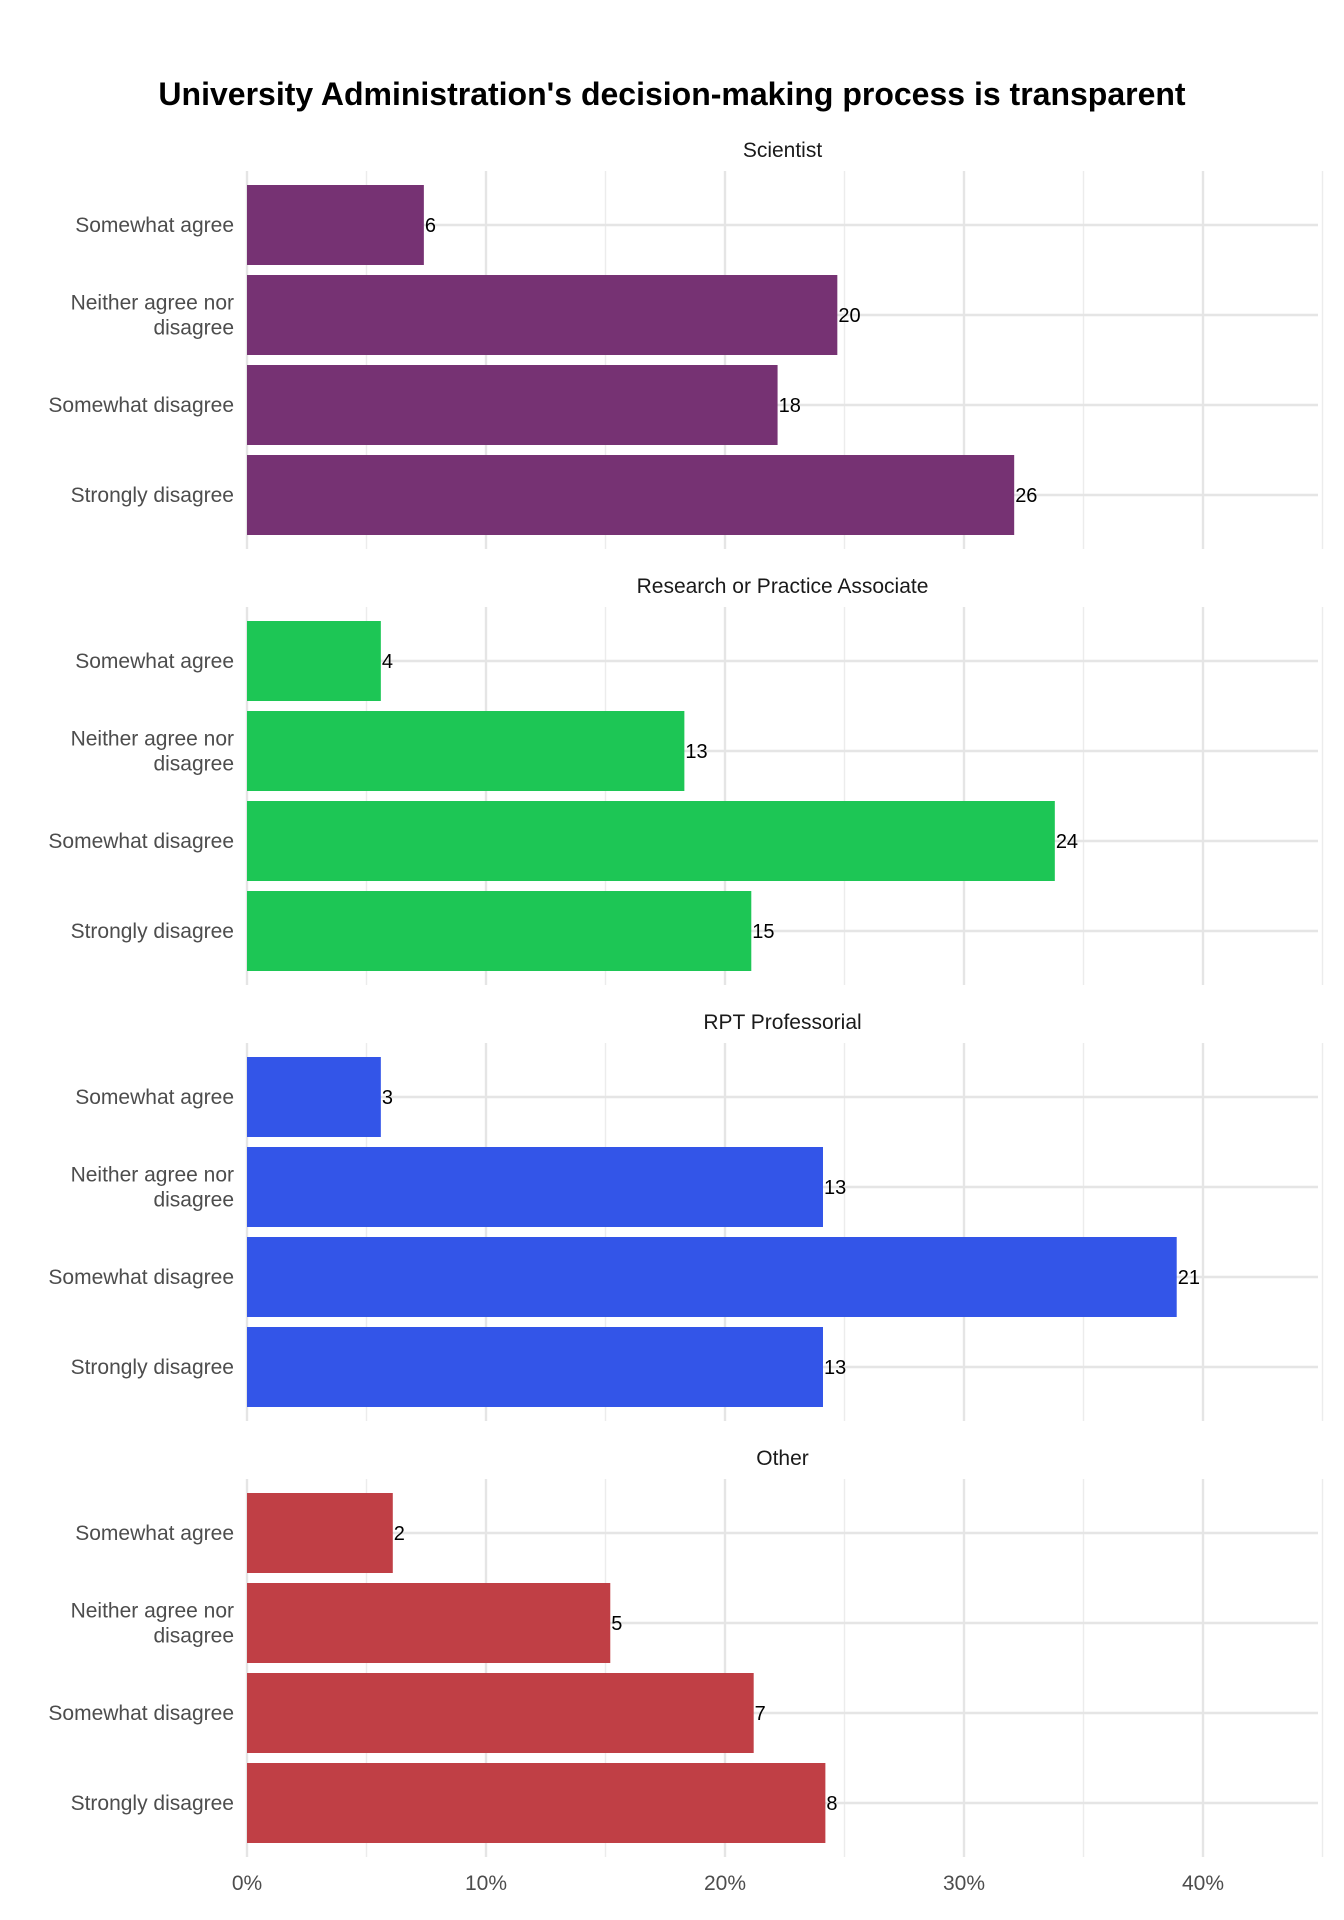 This screenshot has height=1920, width=1344. I want to click on facet-label: Other, so click(782, 1458).